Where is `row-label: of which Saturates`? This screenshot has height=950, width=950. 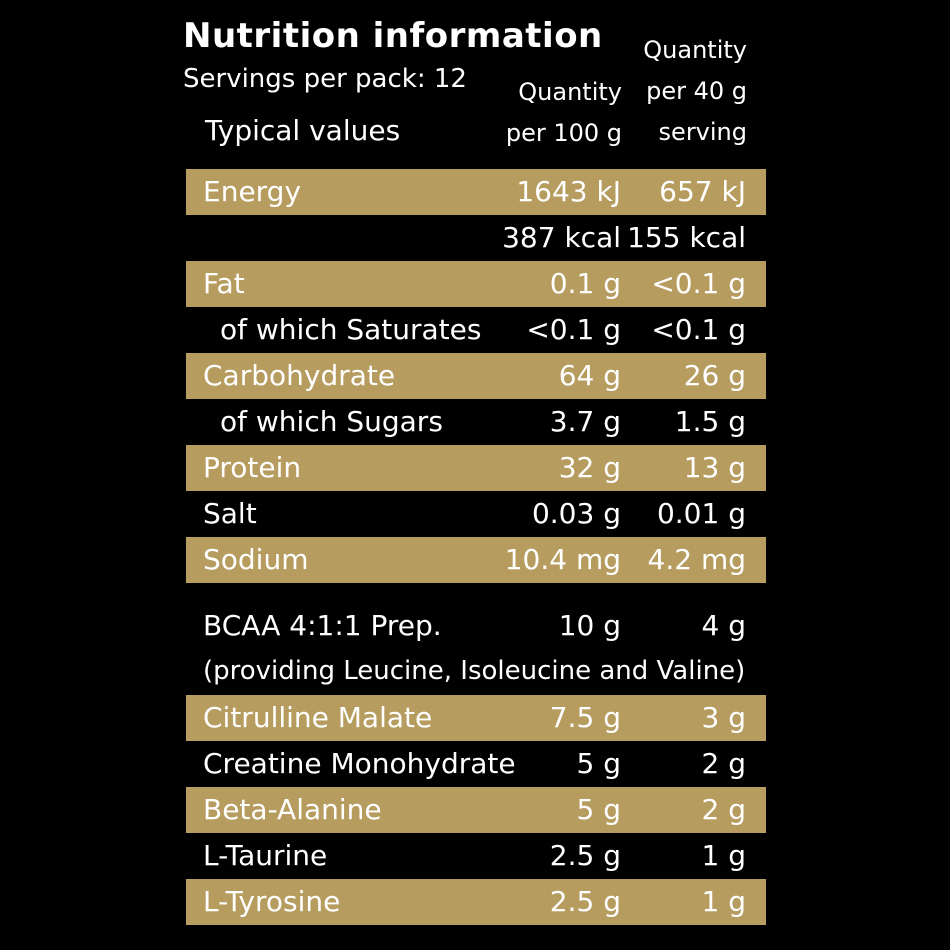 row-label: of which Saturates is located at coordinates (351, 329).